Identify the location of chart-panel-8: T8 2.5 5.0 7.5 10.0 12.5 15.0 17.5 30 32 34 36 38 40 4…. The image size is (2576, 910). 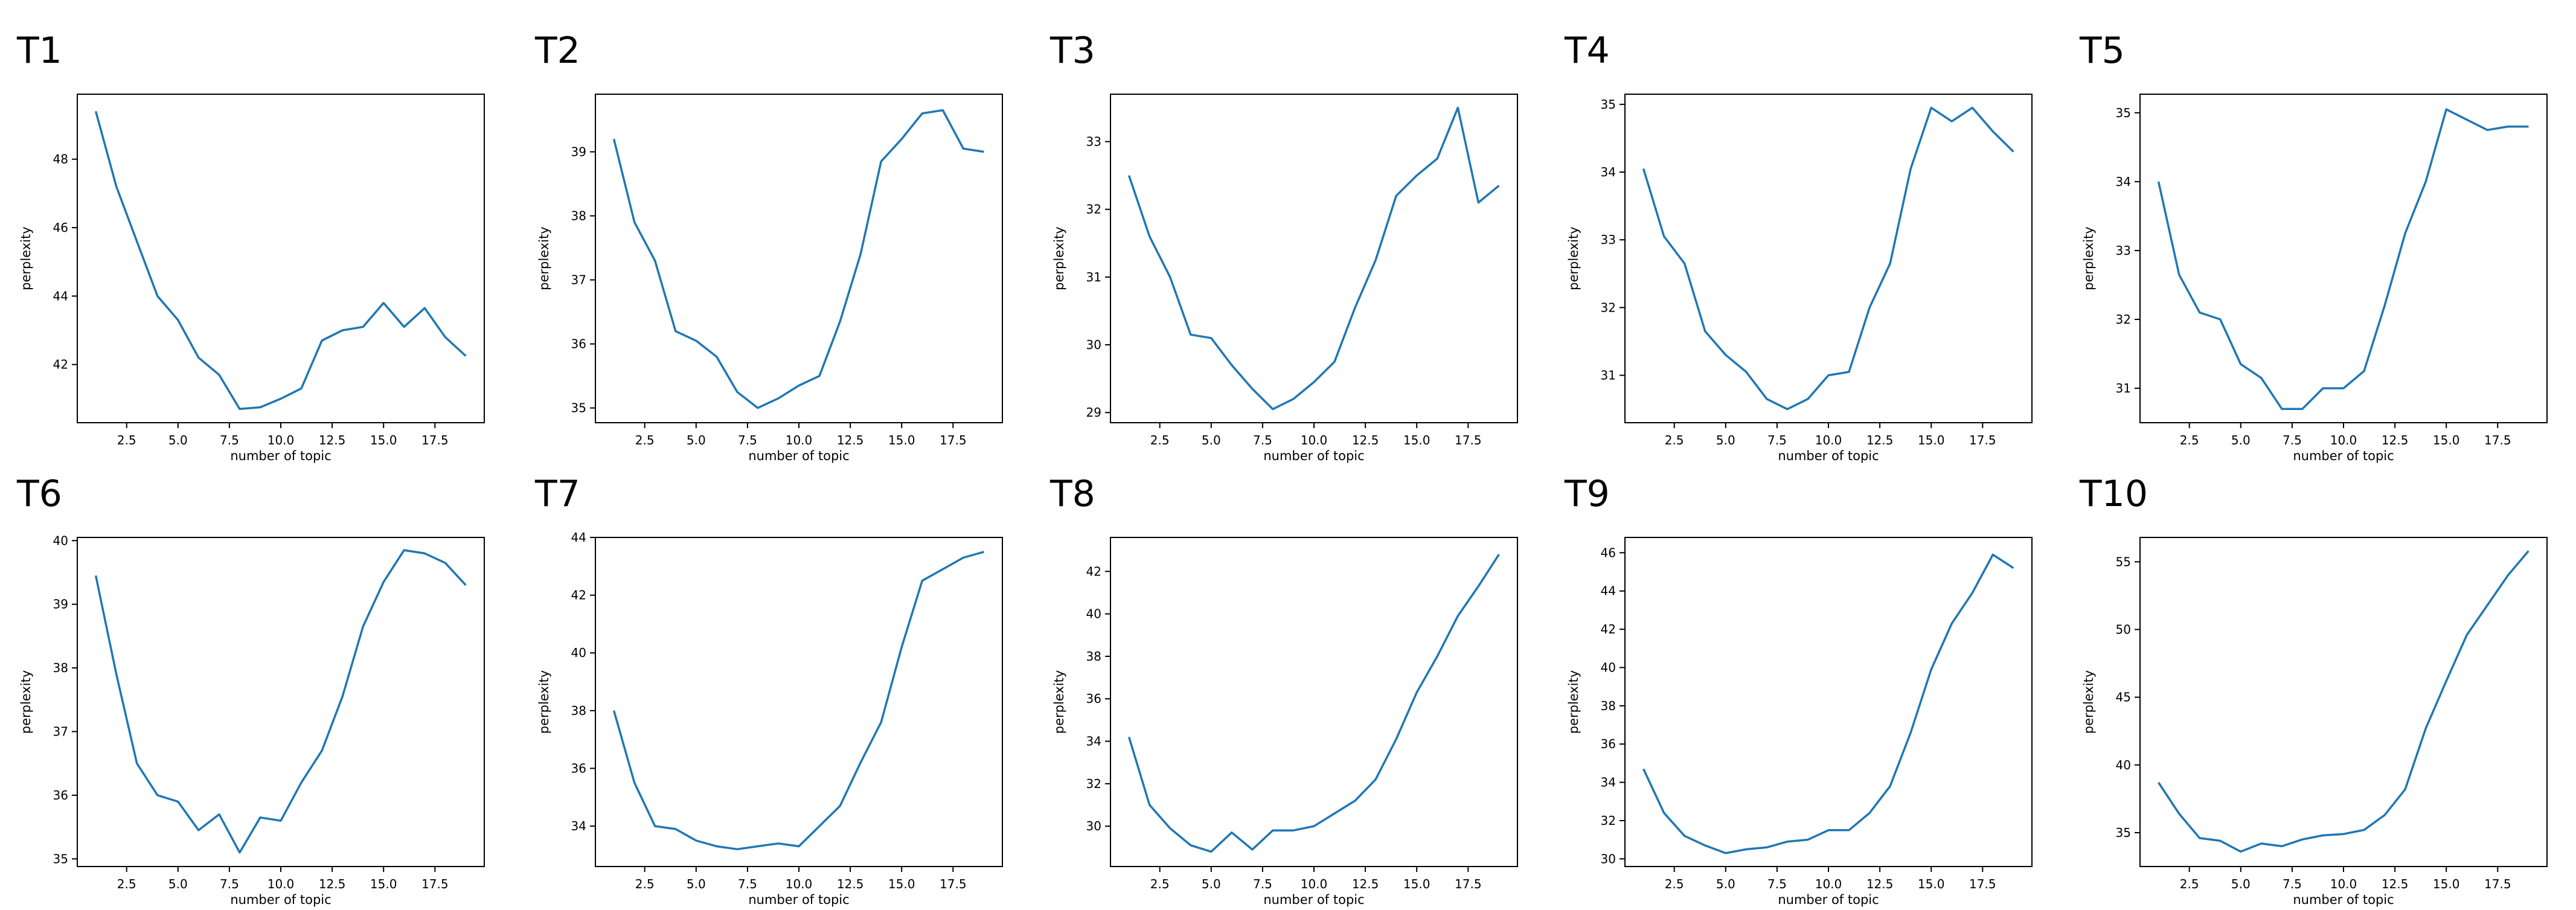
(1283, 690).